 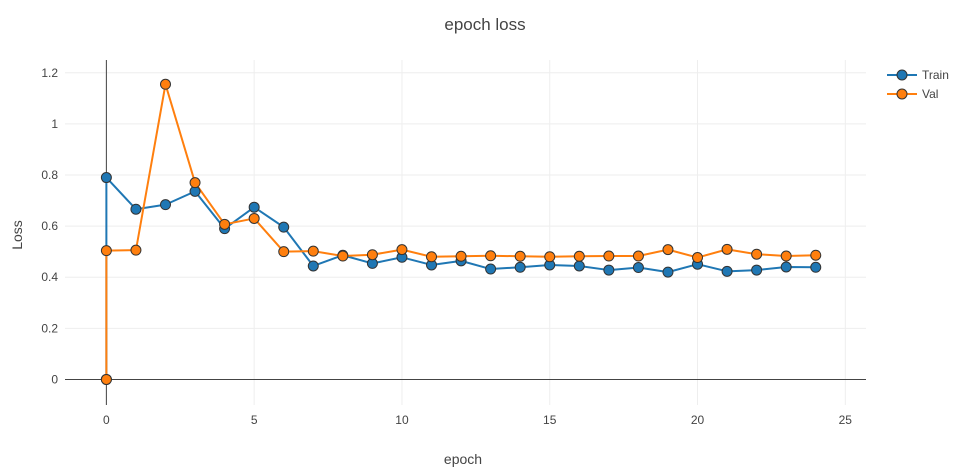 I want to click on legend-label: Val, so click(x=930, y=94).